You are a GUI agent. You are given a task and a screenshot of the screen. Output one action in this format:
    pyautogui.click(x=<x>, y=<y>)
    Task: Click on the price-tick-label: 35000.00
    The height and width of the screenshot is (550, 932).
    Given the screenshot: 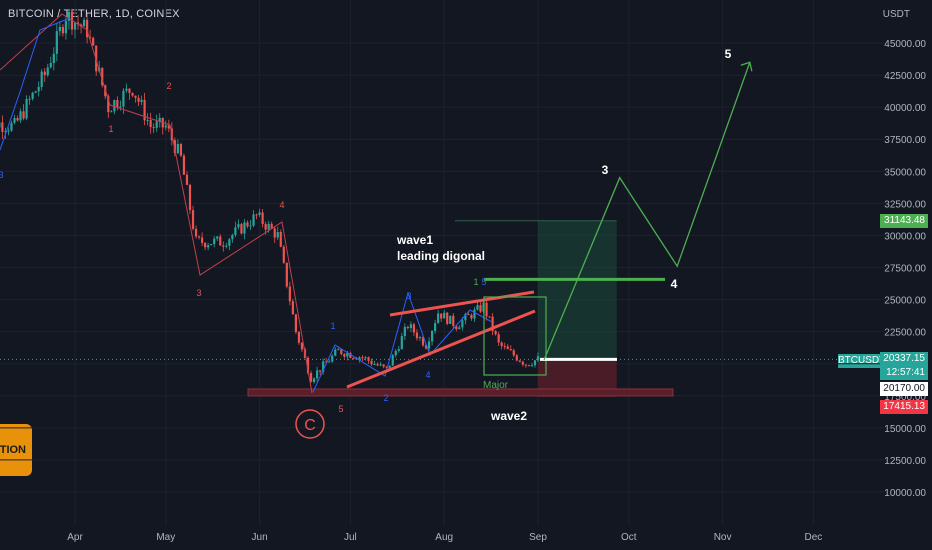 What is the action you would take?
    pyautogui.click(x=905, y=172)
    